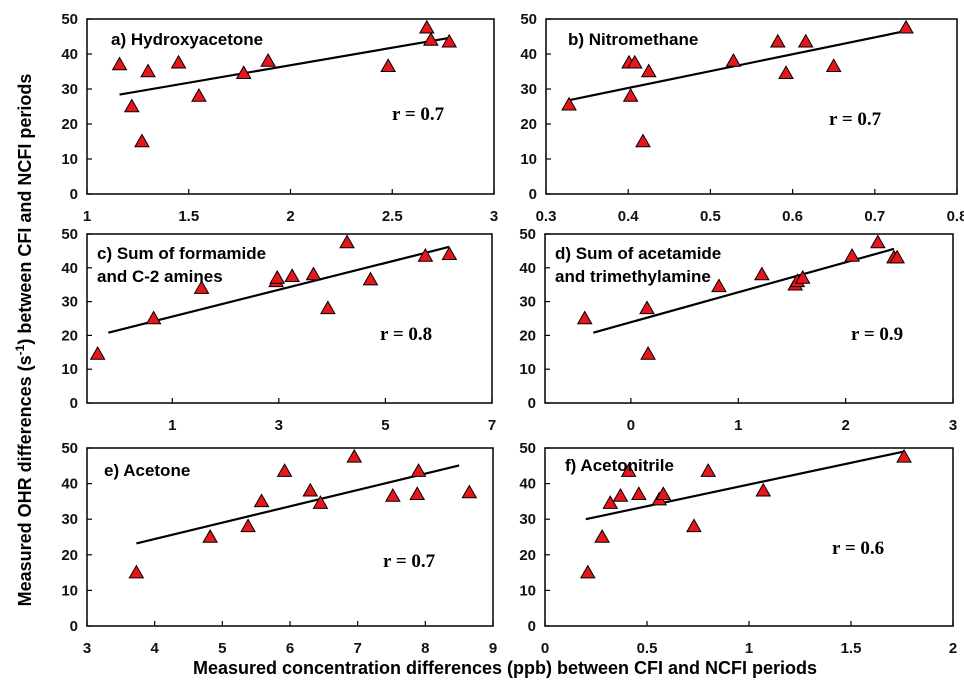  What do you see at coordinates (279, 548) in the screenshot?
I see `scatter-panel-5: 0 10 20 30 40 50 3 4 5 6 7 8 9 e) Acetone r = 0.7` at bounding box center [279, 548].